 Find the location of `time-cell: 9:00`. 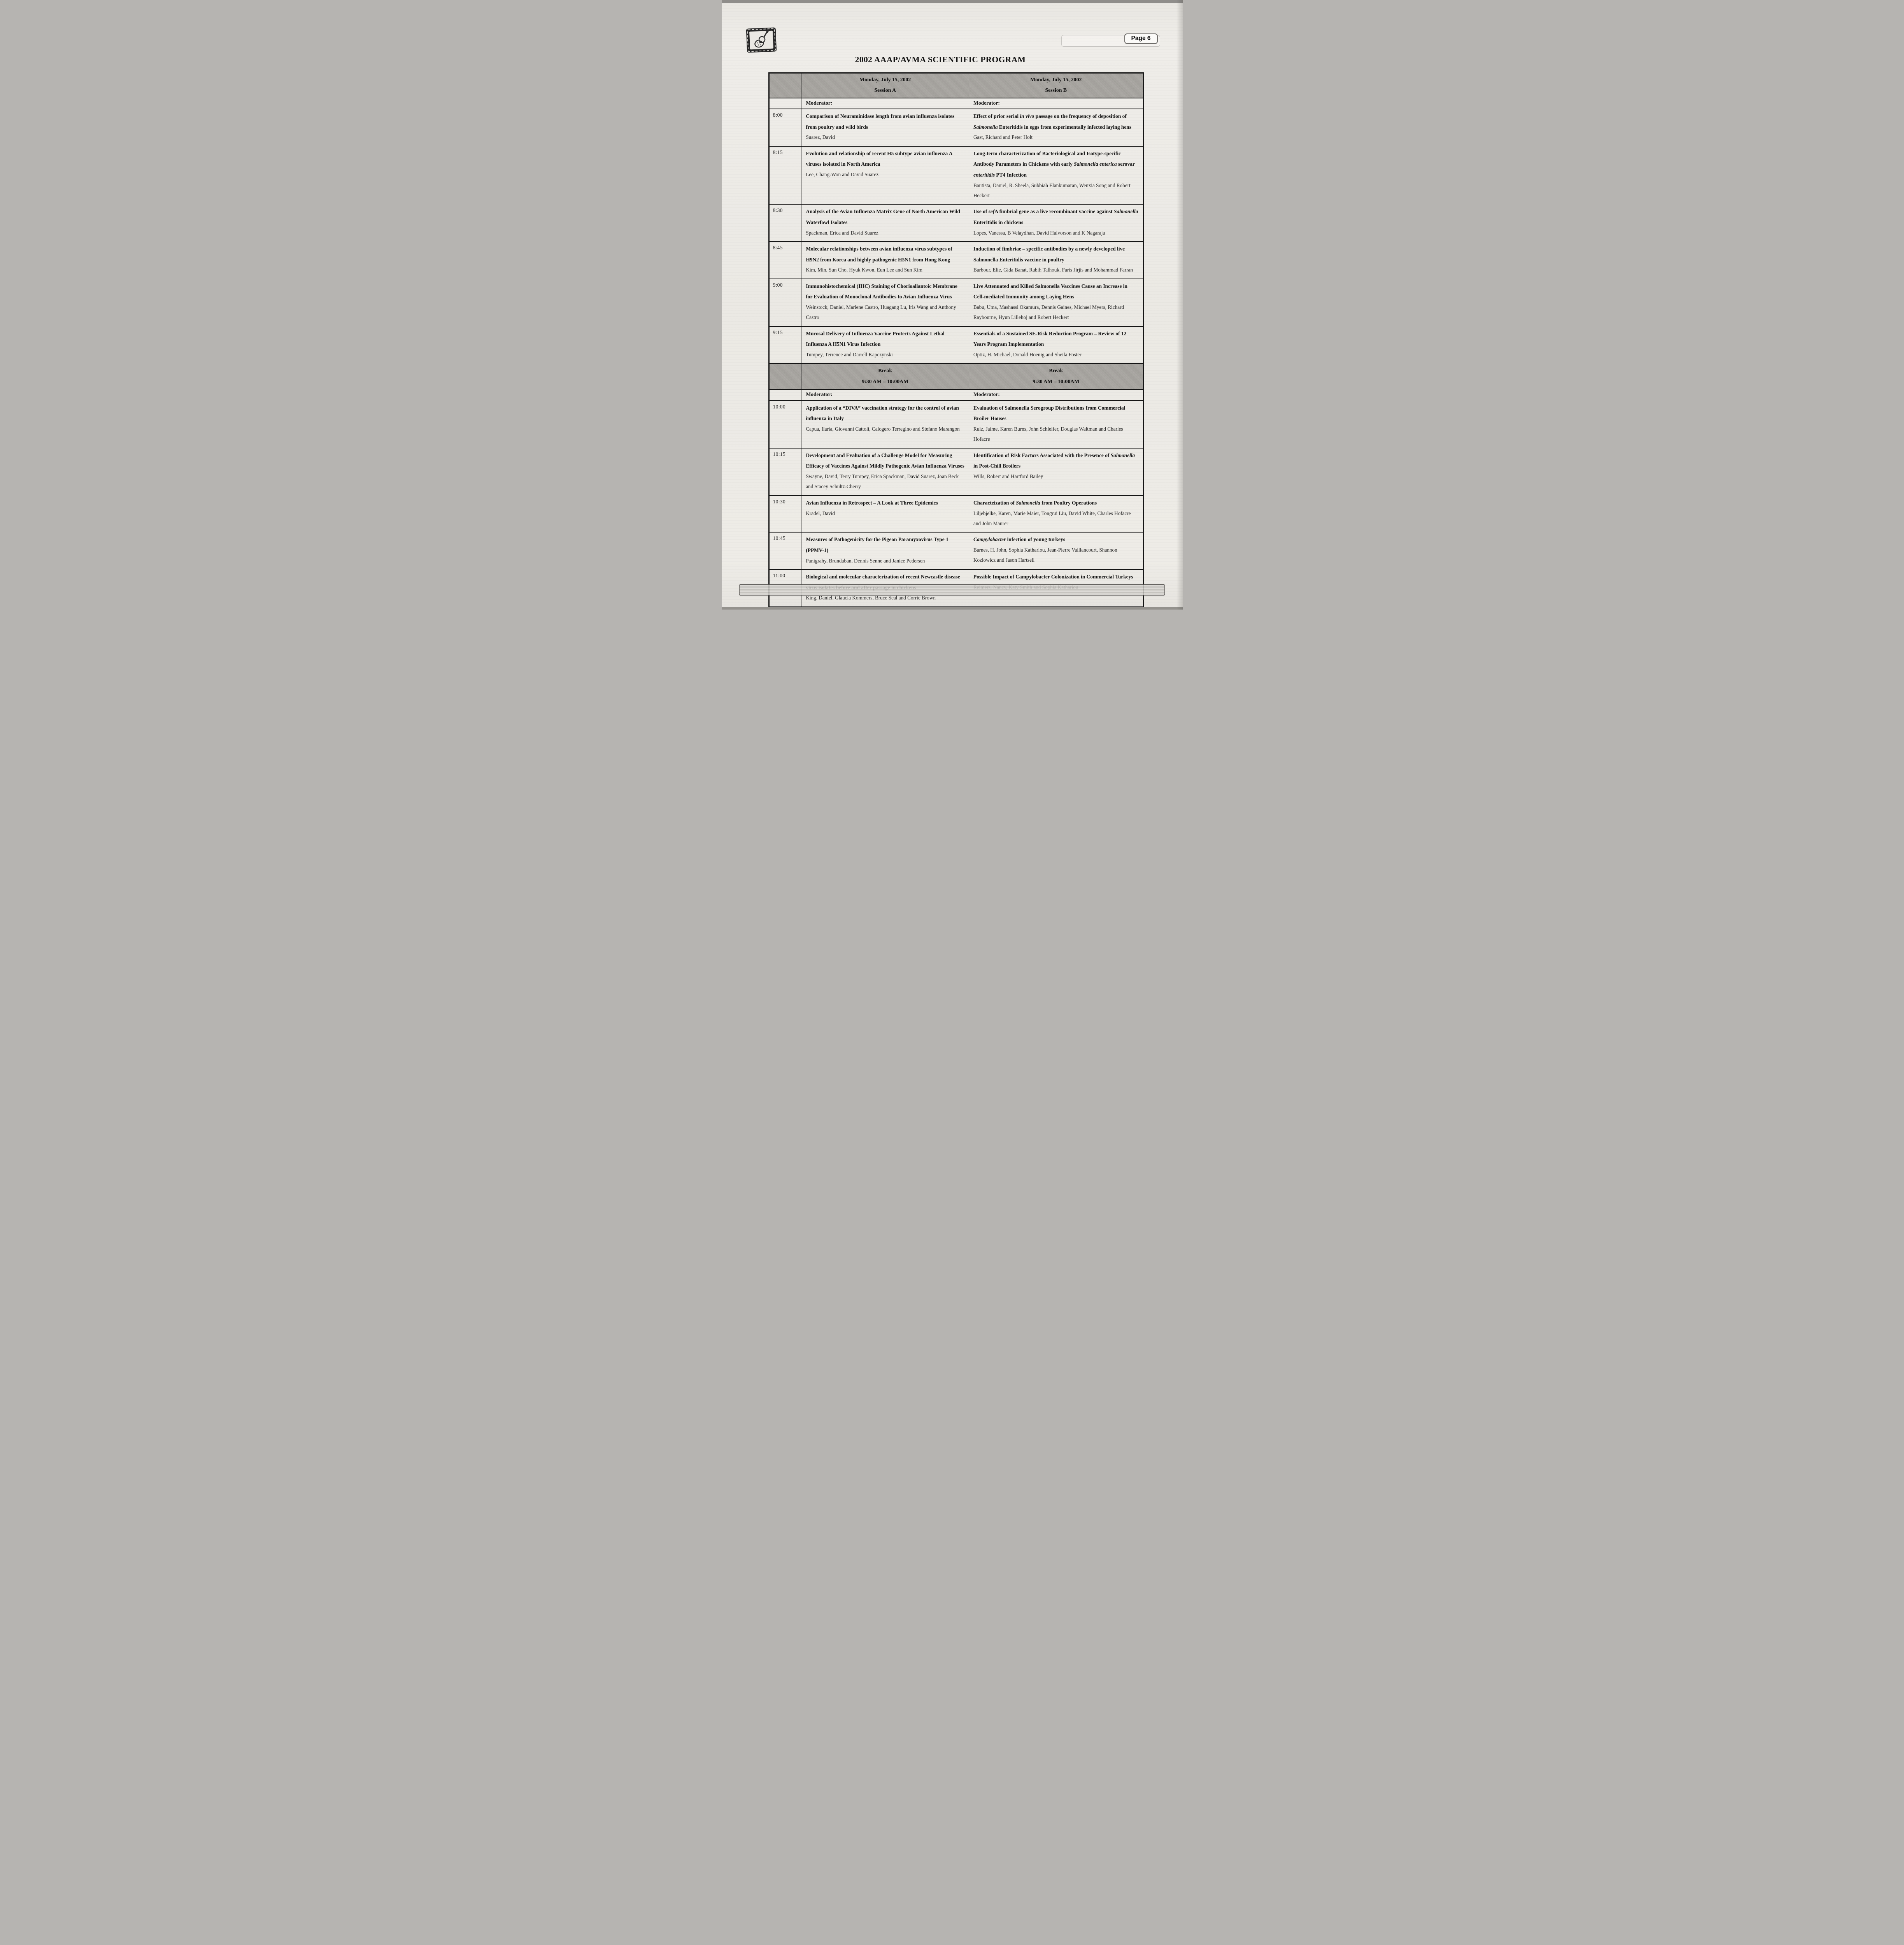

time-cell: 9:00 is located at coordinates (785, 302).